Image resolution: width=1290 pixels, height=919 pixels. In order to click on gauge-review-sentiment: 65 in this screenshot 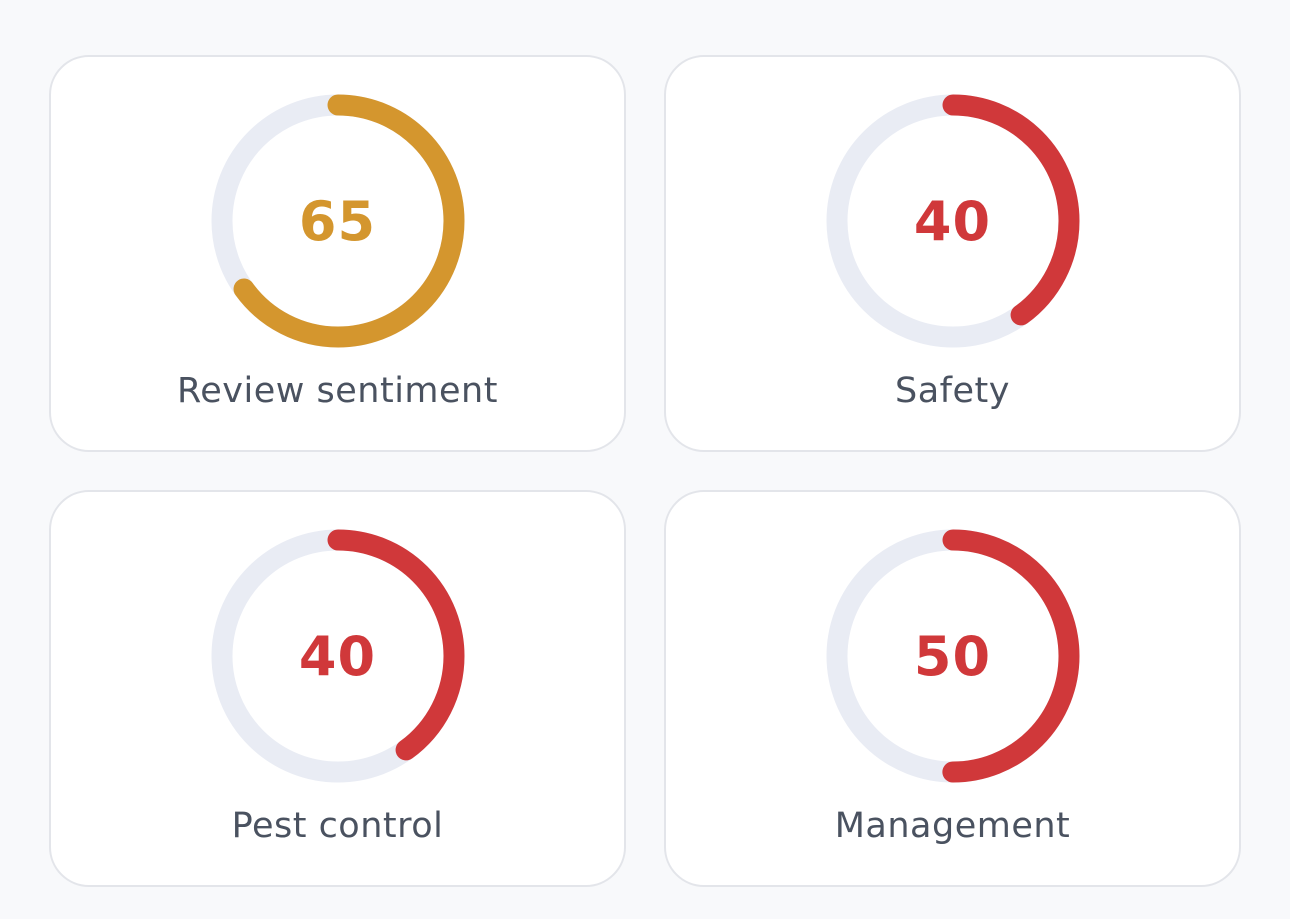, I will do `click(338, 221)`.